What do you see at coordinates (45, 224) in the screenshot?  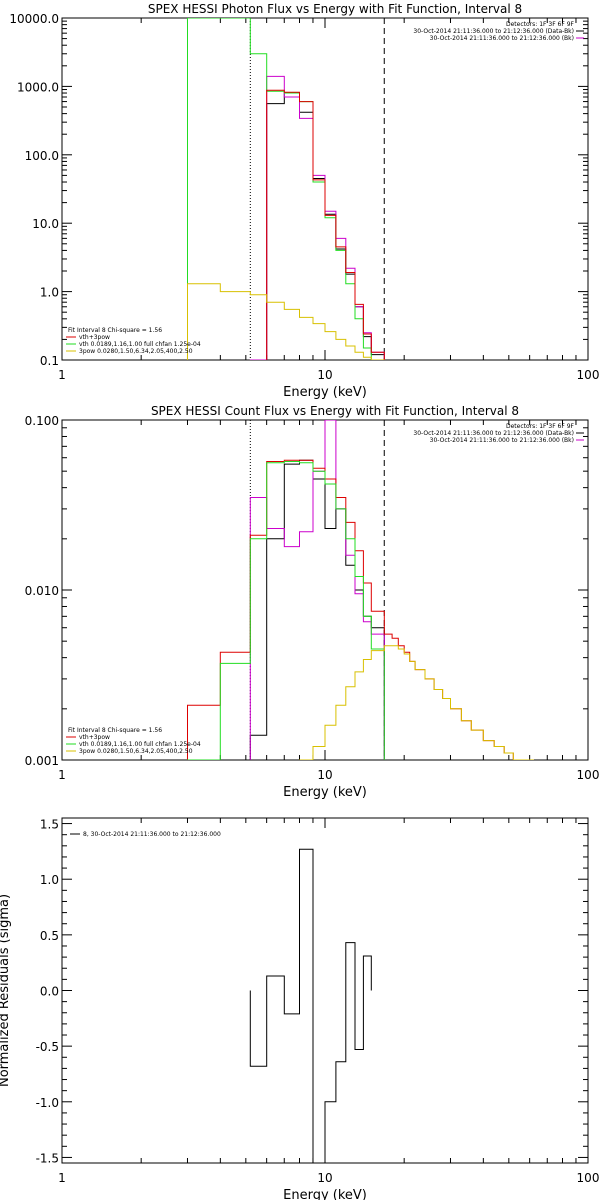 I see `y-tick-label: 10.0` at bounding box center [45, 224].